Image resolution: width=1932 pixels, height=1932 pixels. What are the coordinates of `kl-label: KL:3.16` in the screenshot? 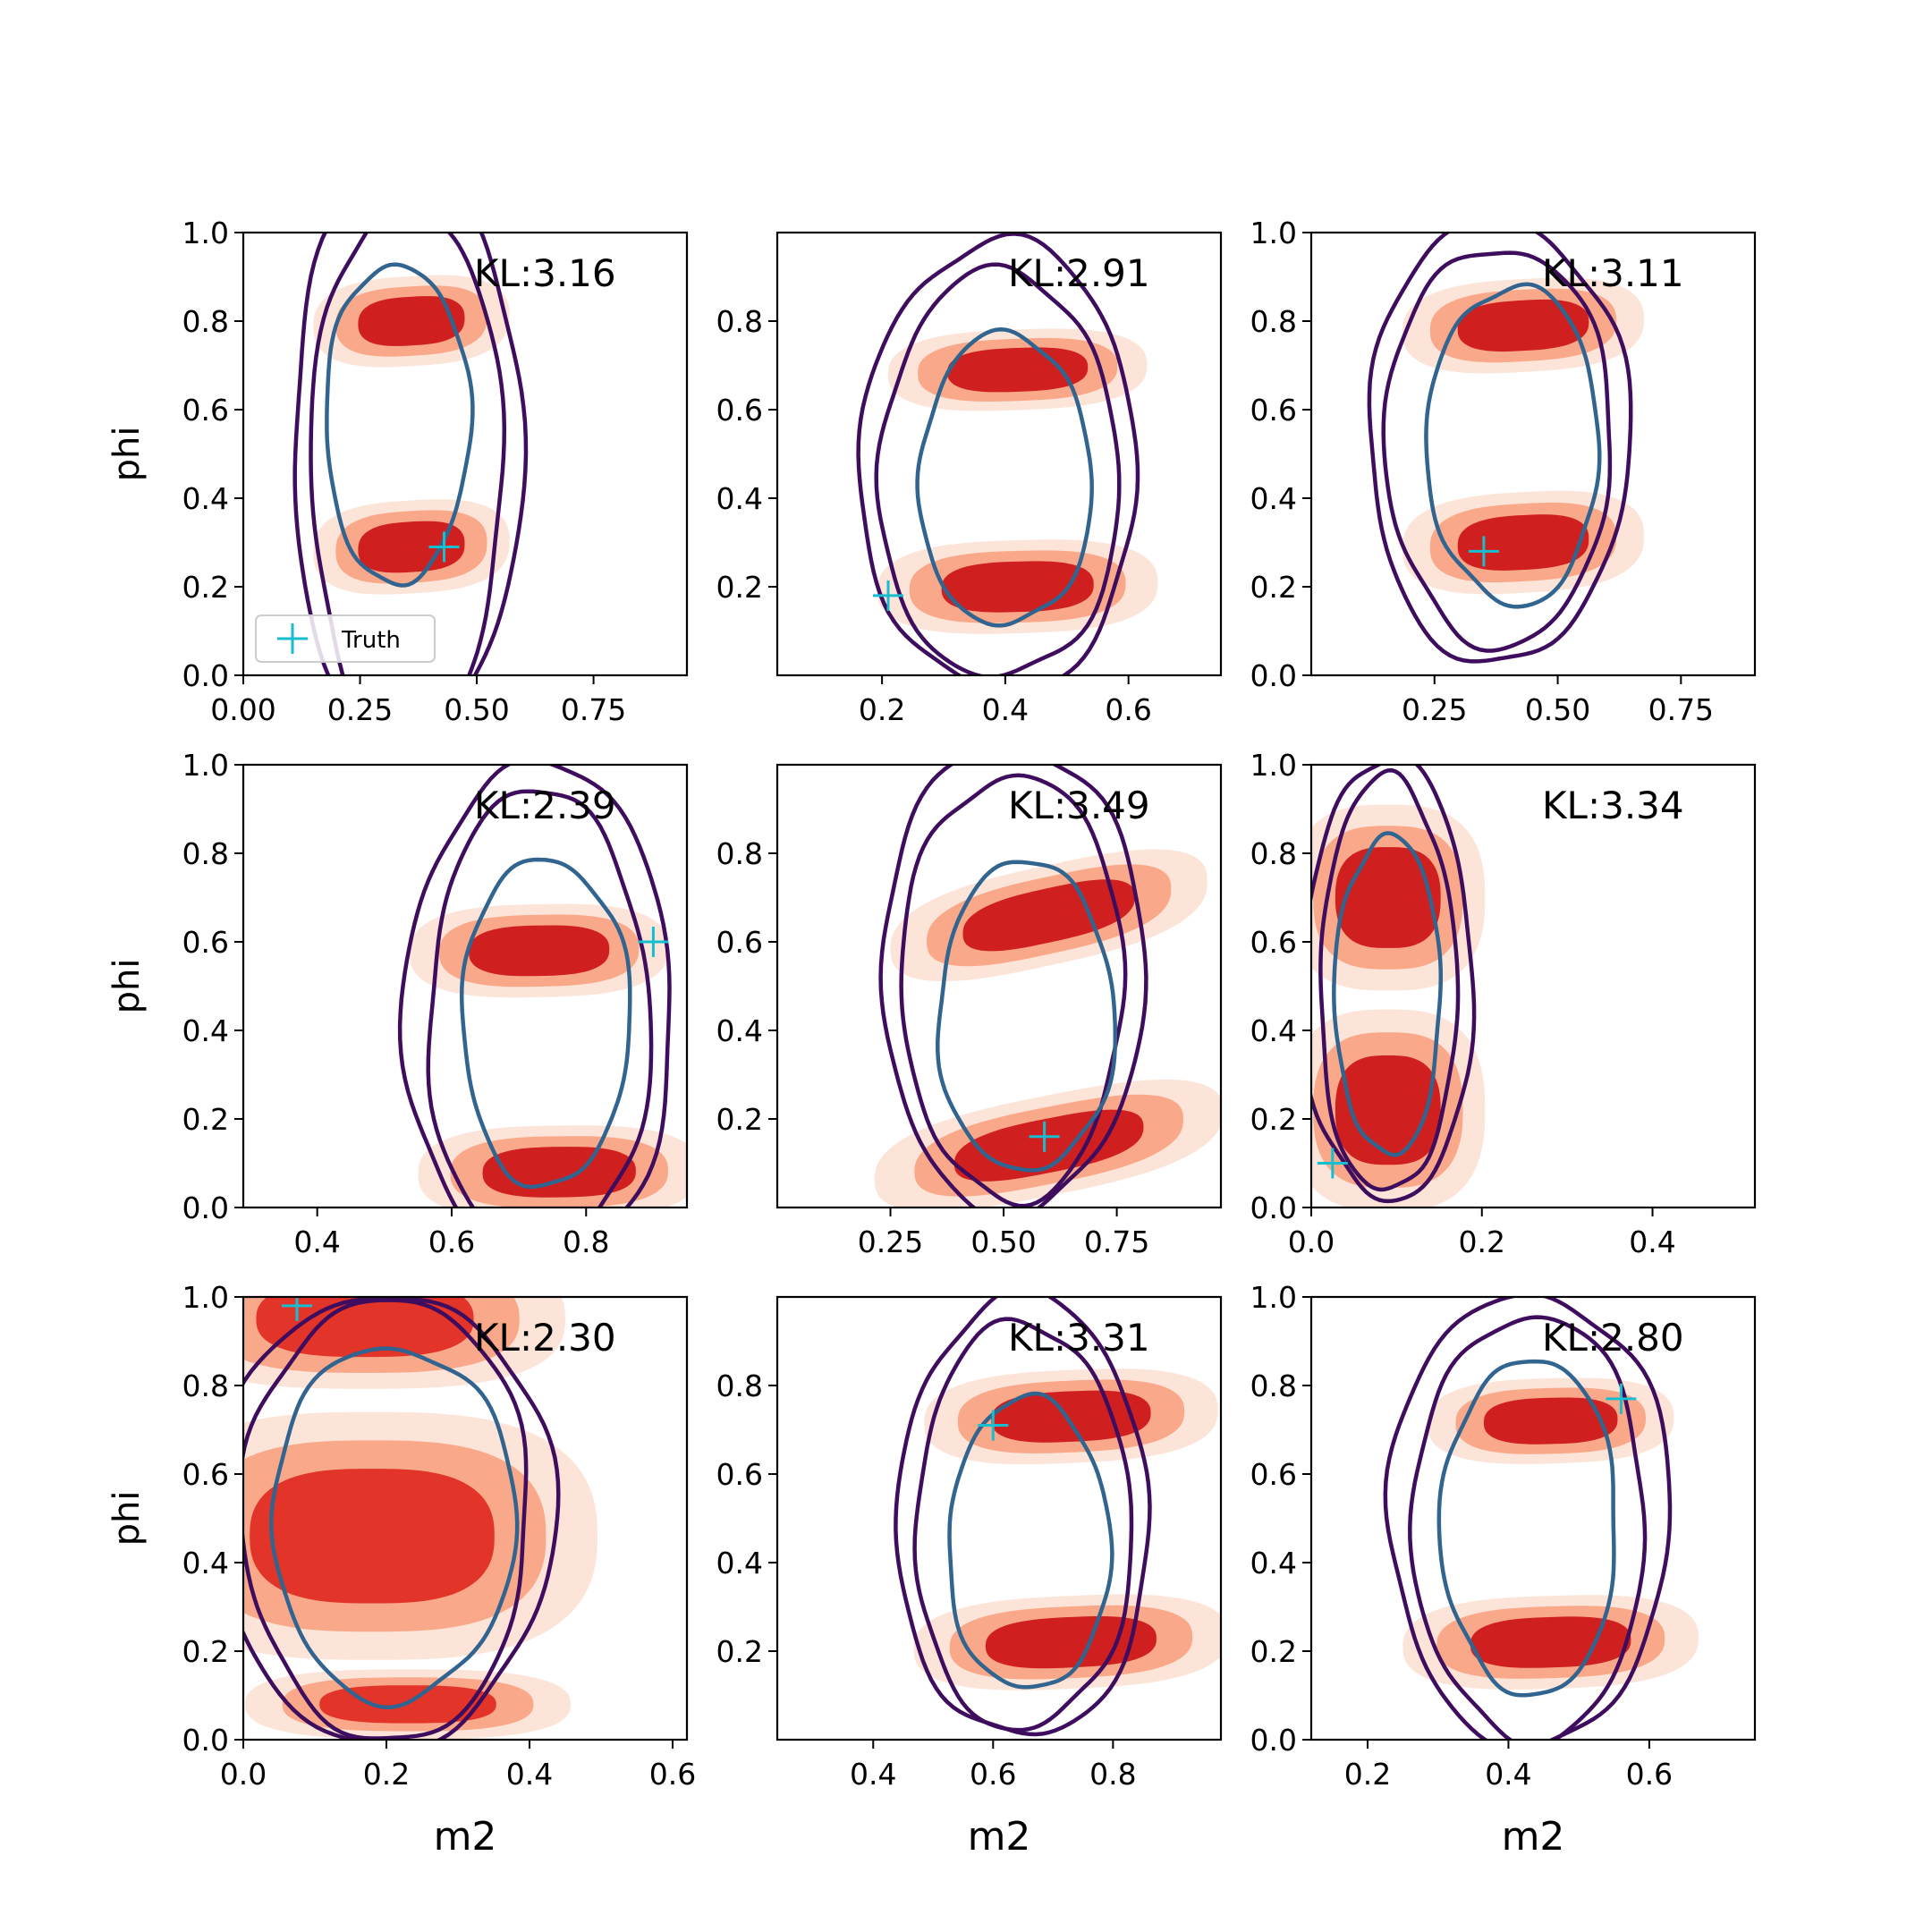 It's located at (545, 273).